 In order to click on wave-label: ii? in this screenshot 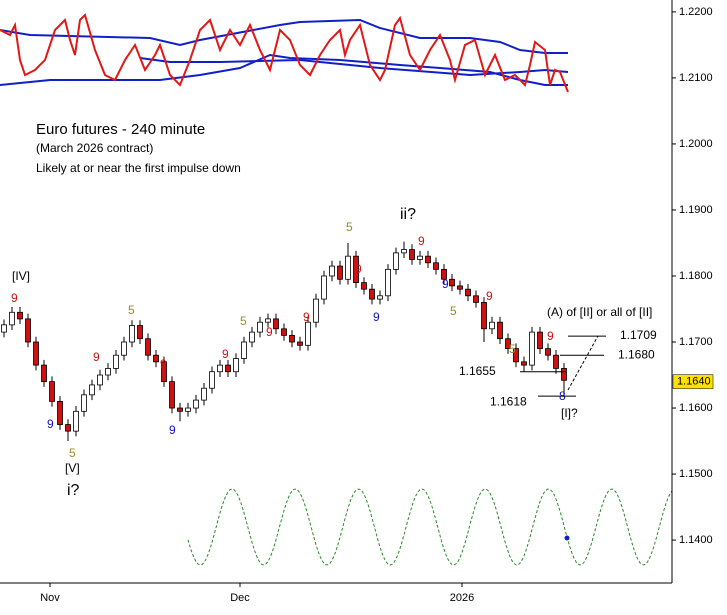, I will do `click(408, 214)`.